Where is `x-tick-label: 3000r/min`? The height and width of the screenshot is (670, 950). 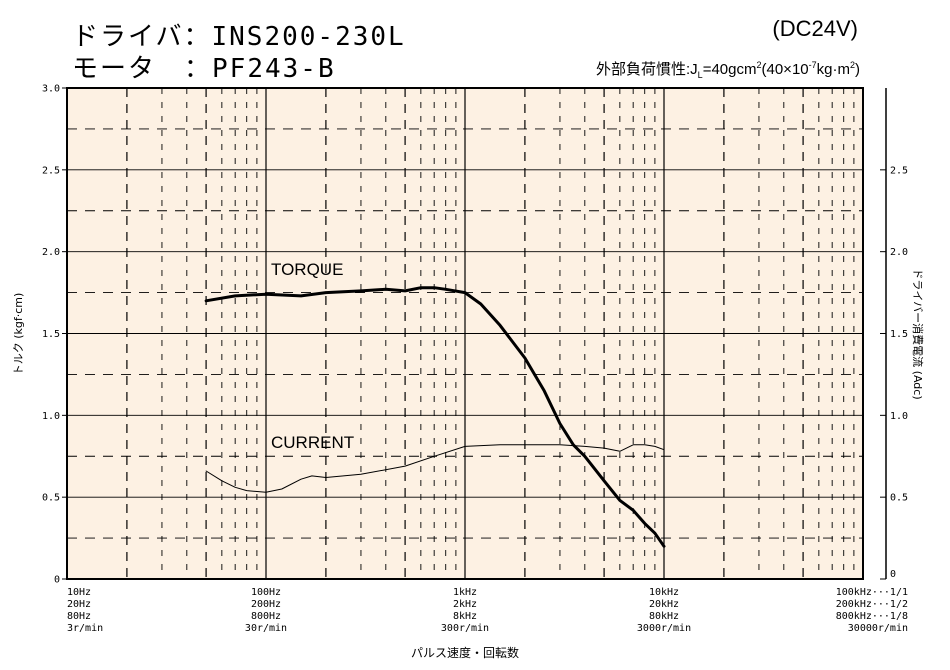
x-tick-label: 3000r/min is located at coordinates (664, 628).